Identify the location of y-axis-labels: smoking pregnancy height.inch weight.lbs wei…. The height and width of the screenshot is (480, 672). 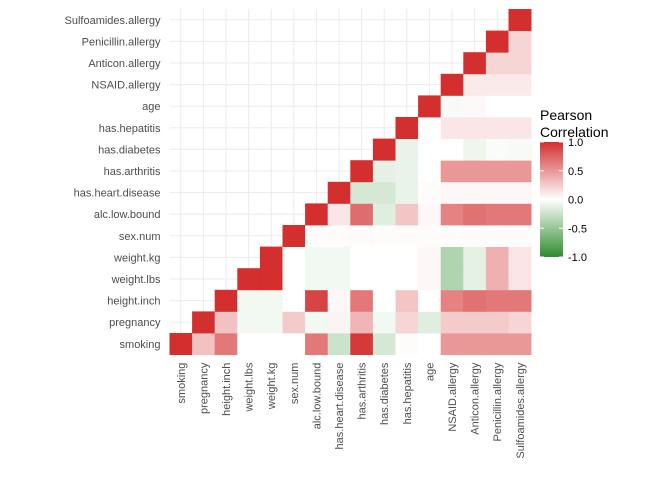
(113, 183).